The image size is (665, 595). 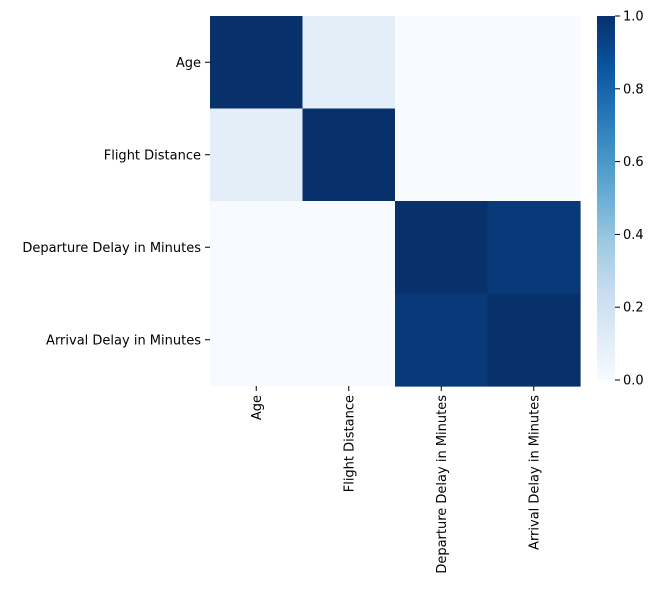 What do you see at coordinates (629, 199) in the screenshot?
I see `colorbar-ticks: 0.0 0.2 0.4 0.6 0.8 1.0` at bounding box center [629, 199].